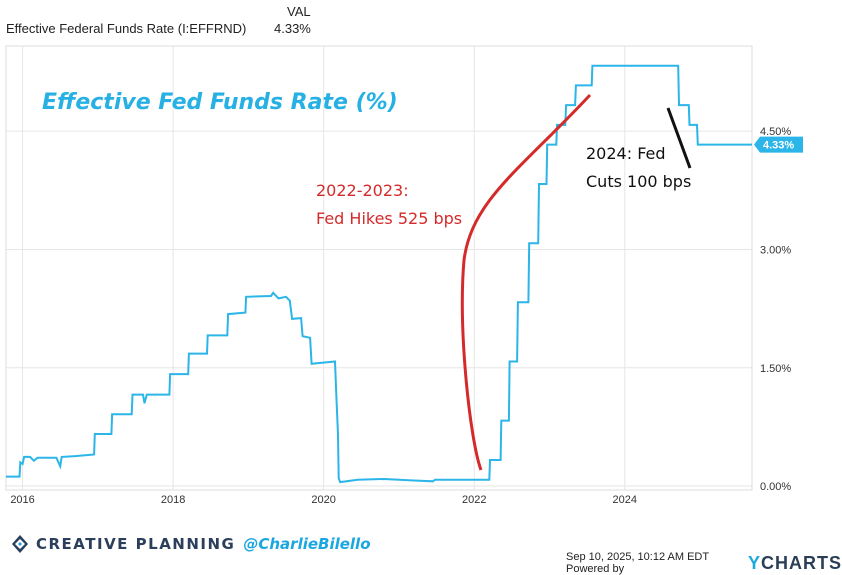  Describe the element at coordinates (625, 500) in the screenshot. I see `x-tick-label: 2024` at that location.